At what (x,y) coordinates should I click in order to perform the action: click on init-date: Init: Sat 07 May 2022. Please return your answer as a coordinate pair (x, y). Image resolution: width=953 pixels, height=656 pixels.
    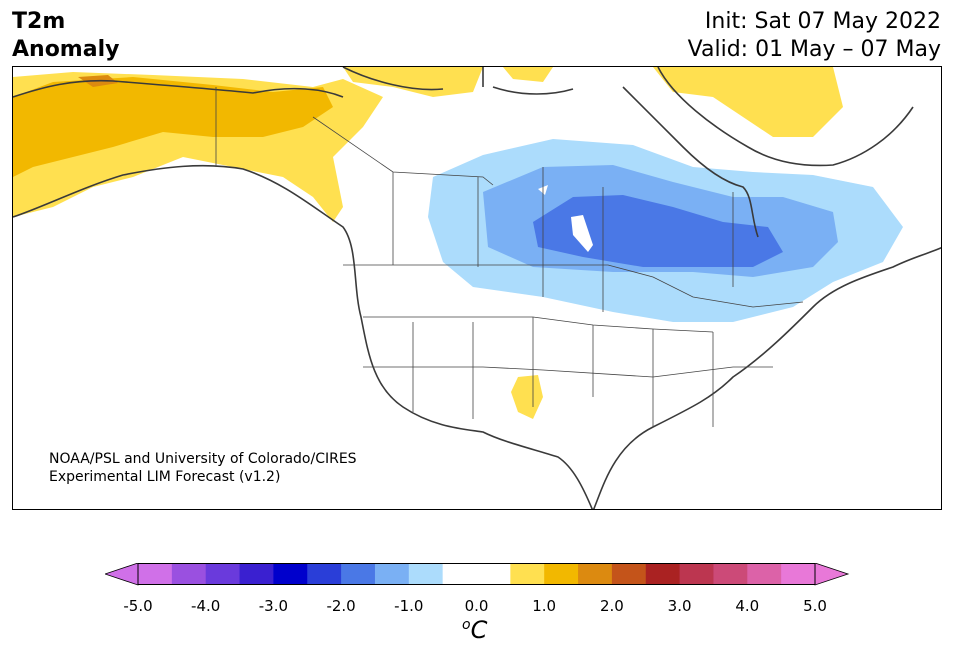
    Looking at the image, I should click on (822, 21).